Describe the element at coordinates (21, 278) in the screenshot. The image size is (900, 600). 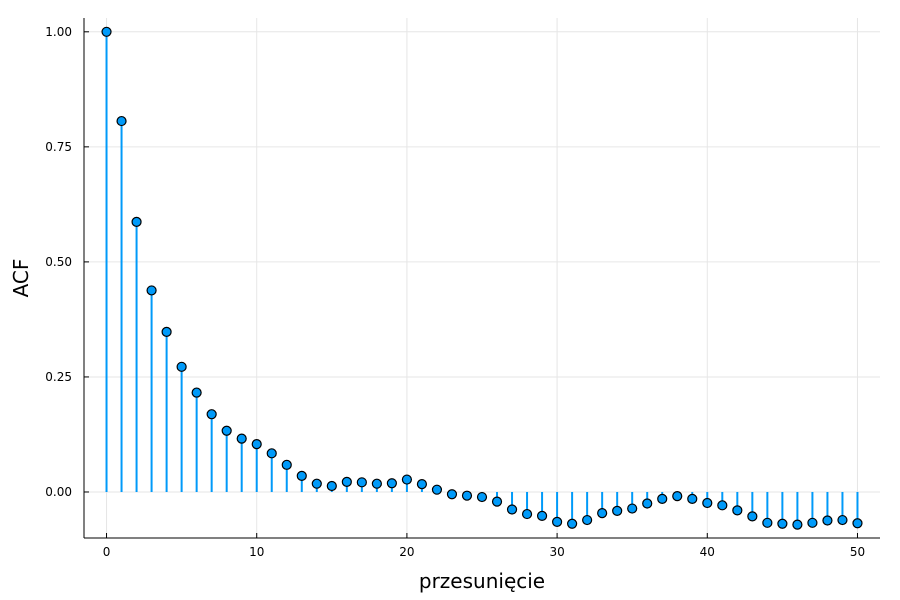
I see `y-axis-label: ACF` at that location.